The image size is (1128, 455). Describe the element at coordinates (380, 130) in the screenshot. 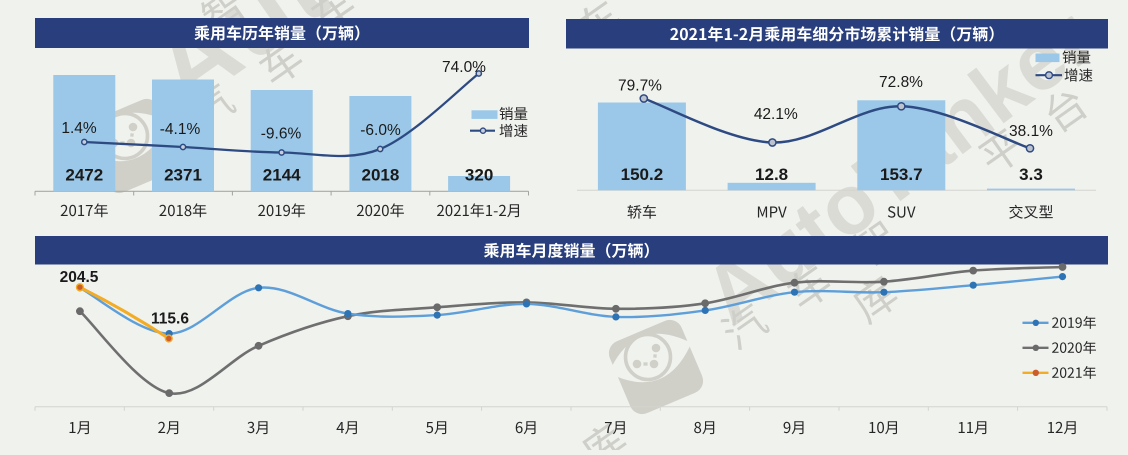

I see `svg-text: -6.0%` at that location.